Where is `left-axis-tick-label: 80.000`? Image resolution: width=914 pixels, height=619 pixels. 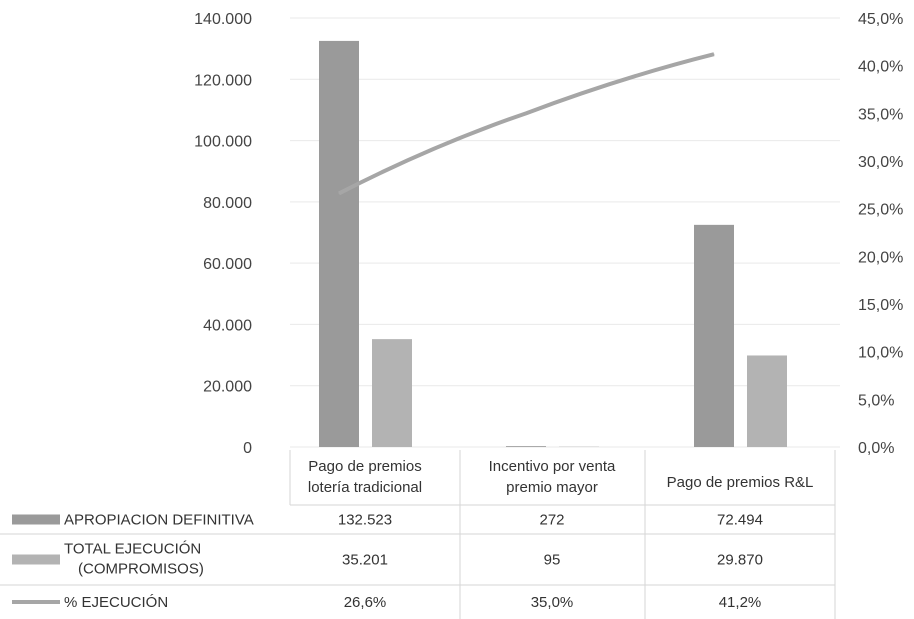 left-axis-tick-label: 80.000 is located at coordinates (227, 203).